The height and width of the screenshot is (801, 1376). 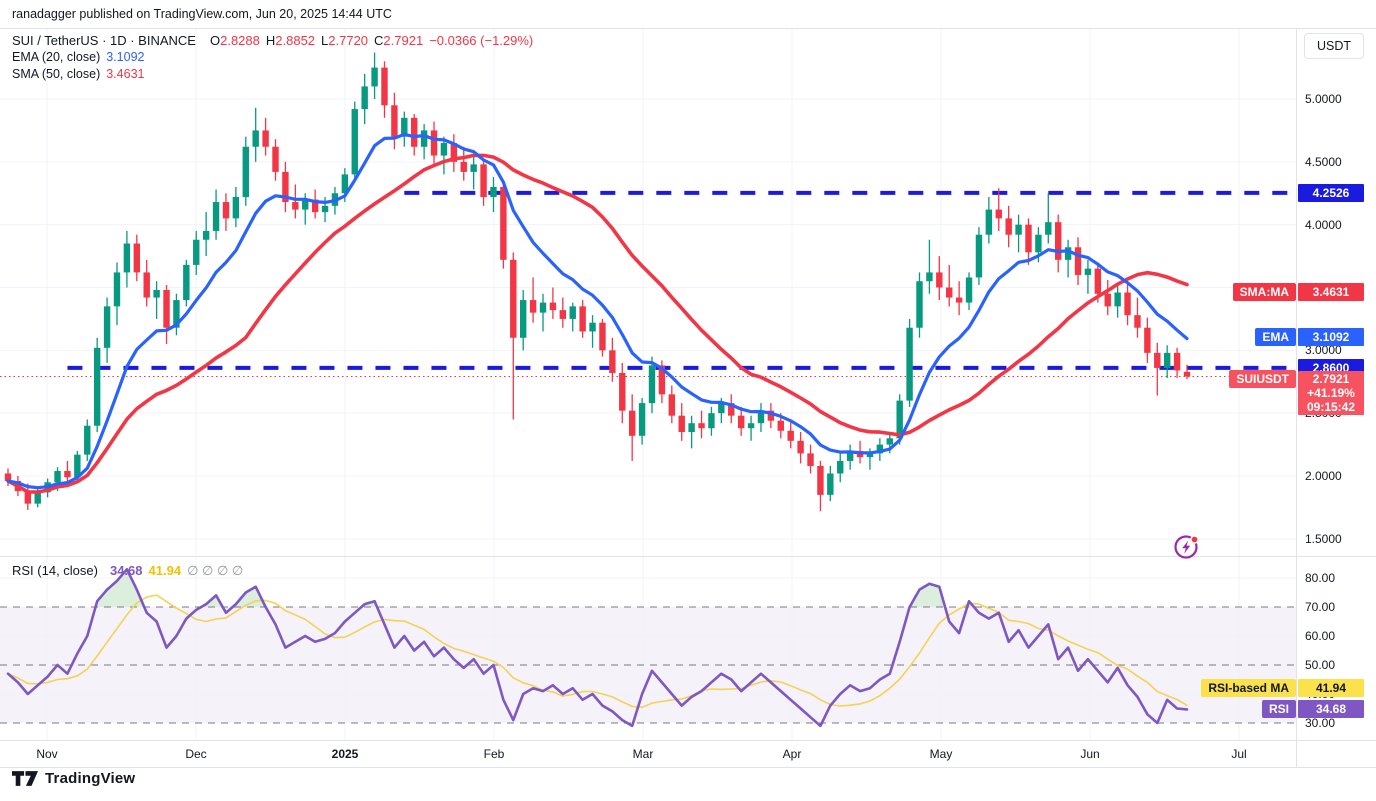 What do you see at coordinates (272, 74) in the screenshot?
I see `sma-legend-row: SMA (50, close) 3.4631` at bounding box center [272, 74].